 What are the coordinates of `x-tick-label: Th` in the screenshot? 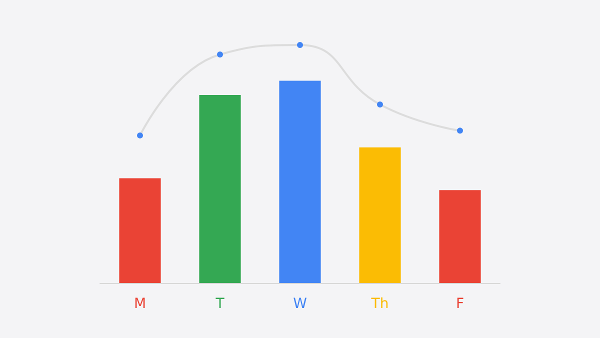 It's located at (379, 304).